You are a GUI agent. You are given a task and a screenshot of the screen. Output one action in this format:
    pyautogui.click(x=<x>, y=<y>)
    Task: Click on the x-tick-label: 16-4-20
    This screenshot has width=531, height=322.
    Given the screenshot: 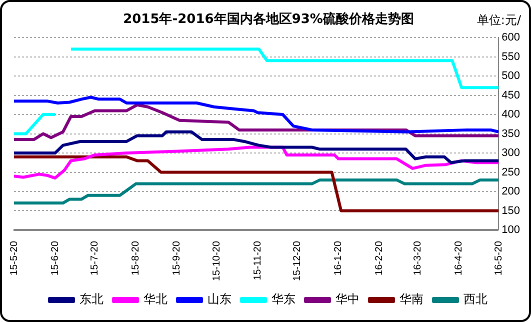 What is the action you would take?
    pyautogui.click(x=459, y=258)
    